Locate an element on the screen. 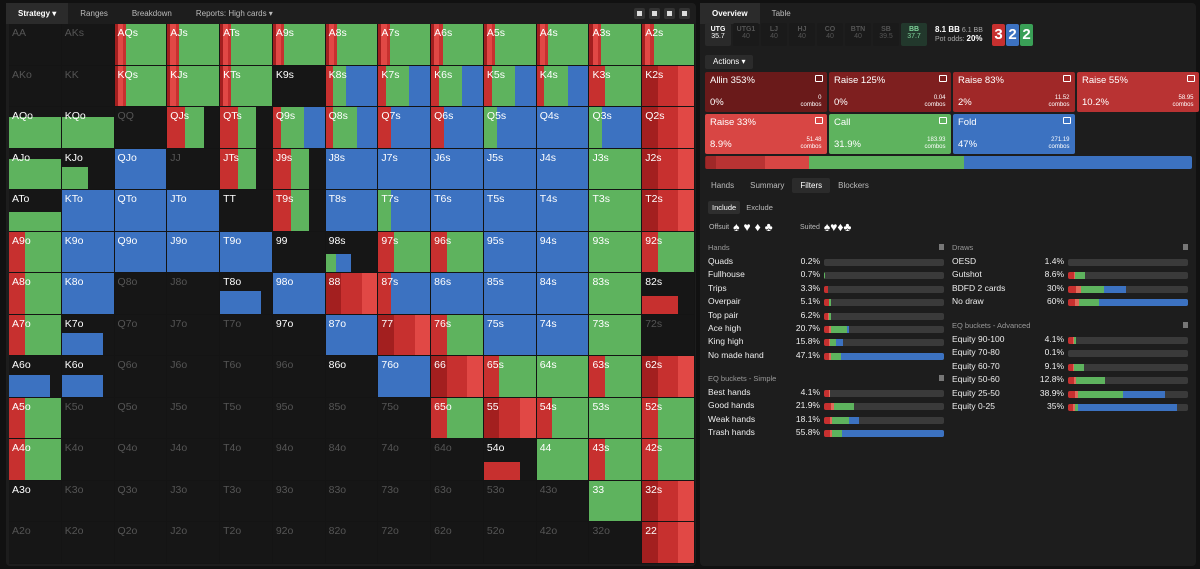 The width and height of the screenshot is (1200, 569). stat-row-fullhouse: Fullhouse 0.7% is located at coordinates (826, 275).